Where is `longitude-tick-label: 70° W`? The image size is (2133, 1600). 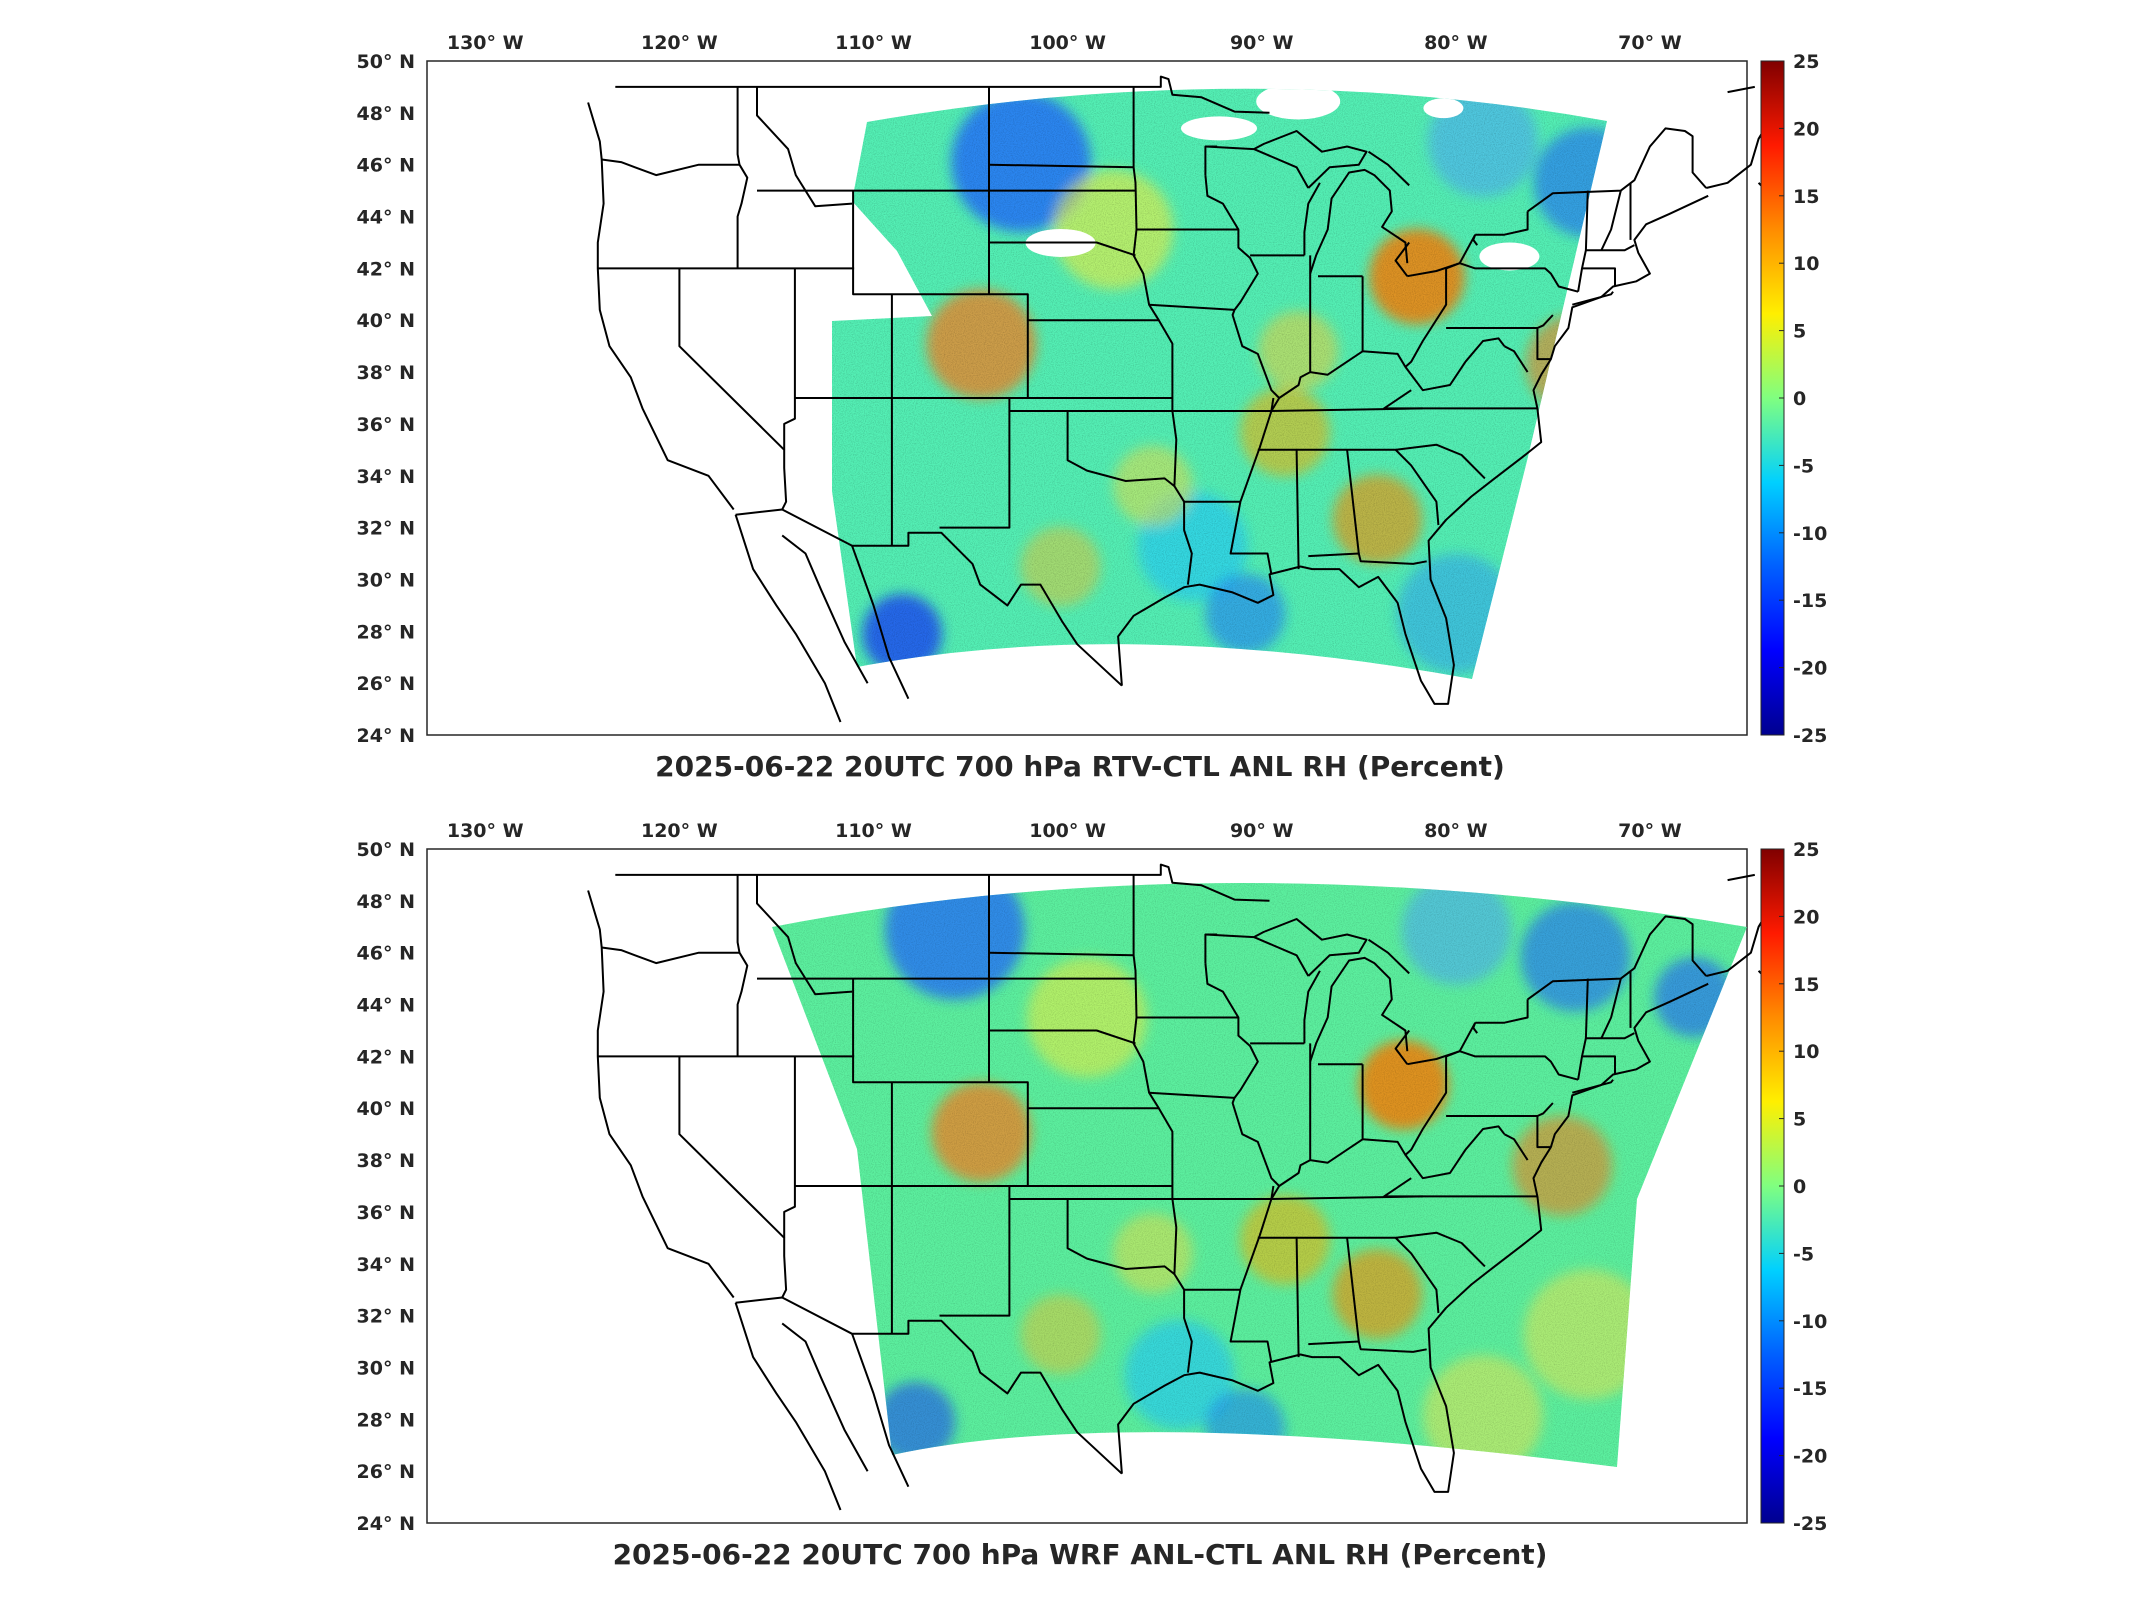 longitude-tick-label: 70° W is located at coordinates (1650, 831).